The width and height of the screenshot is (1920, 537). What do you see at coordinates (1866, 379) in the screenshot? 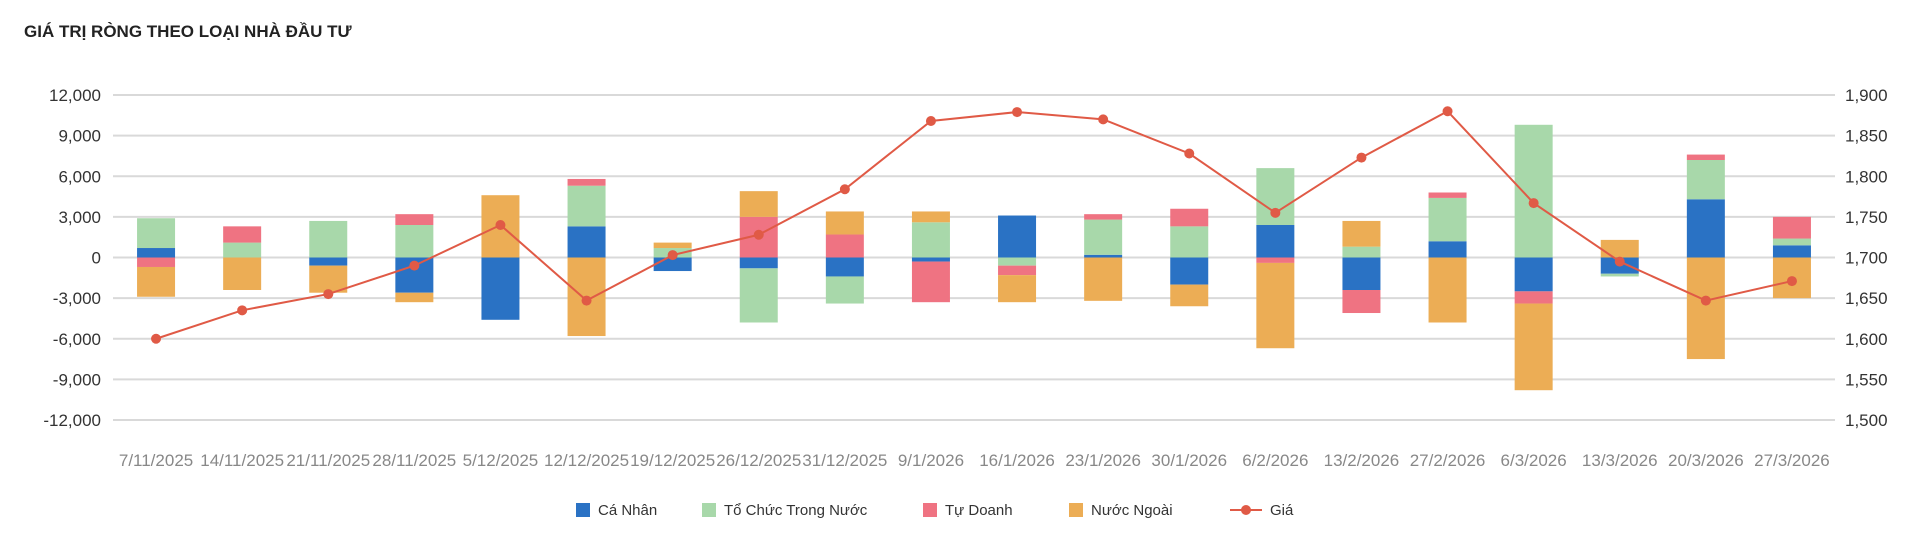
I see `y-right-tick-label: 1,550` at bounding box center [1866, 379].